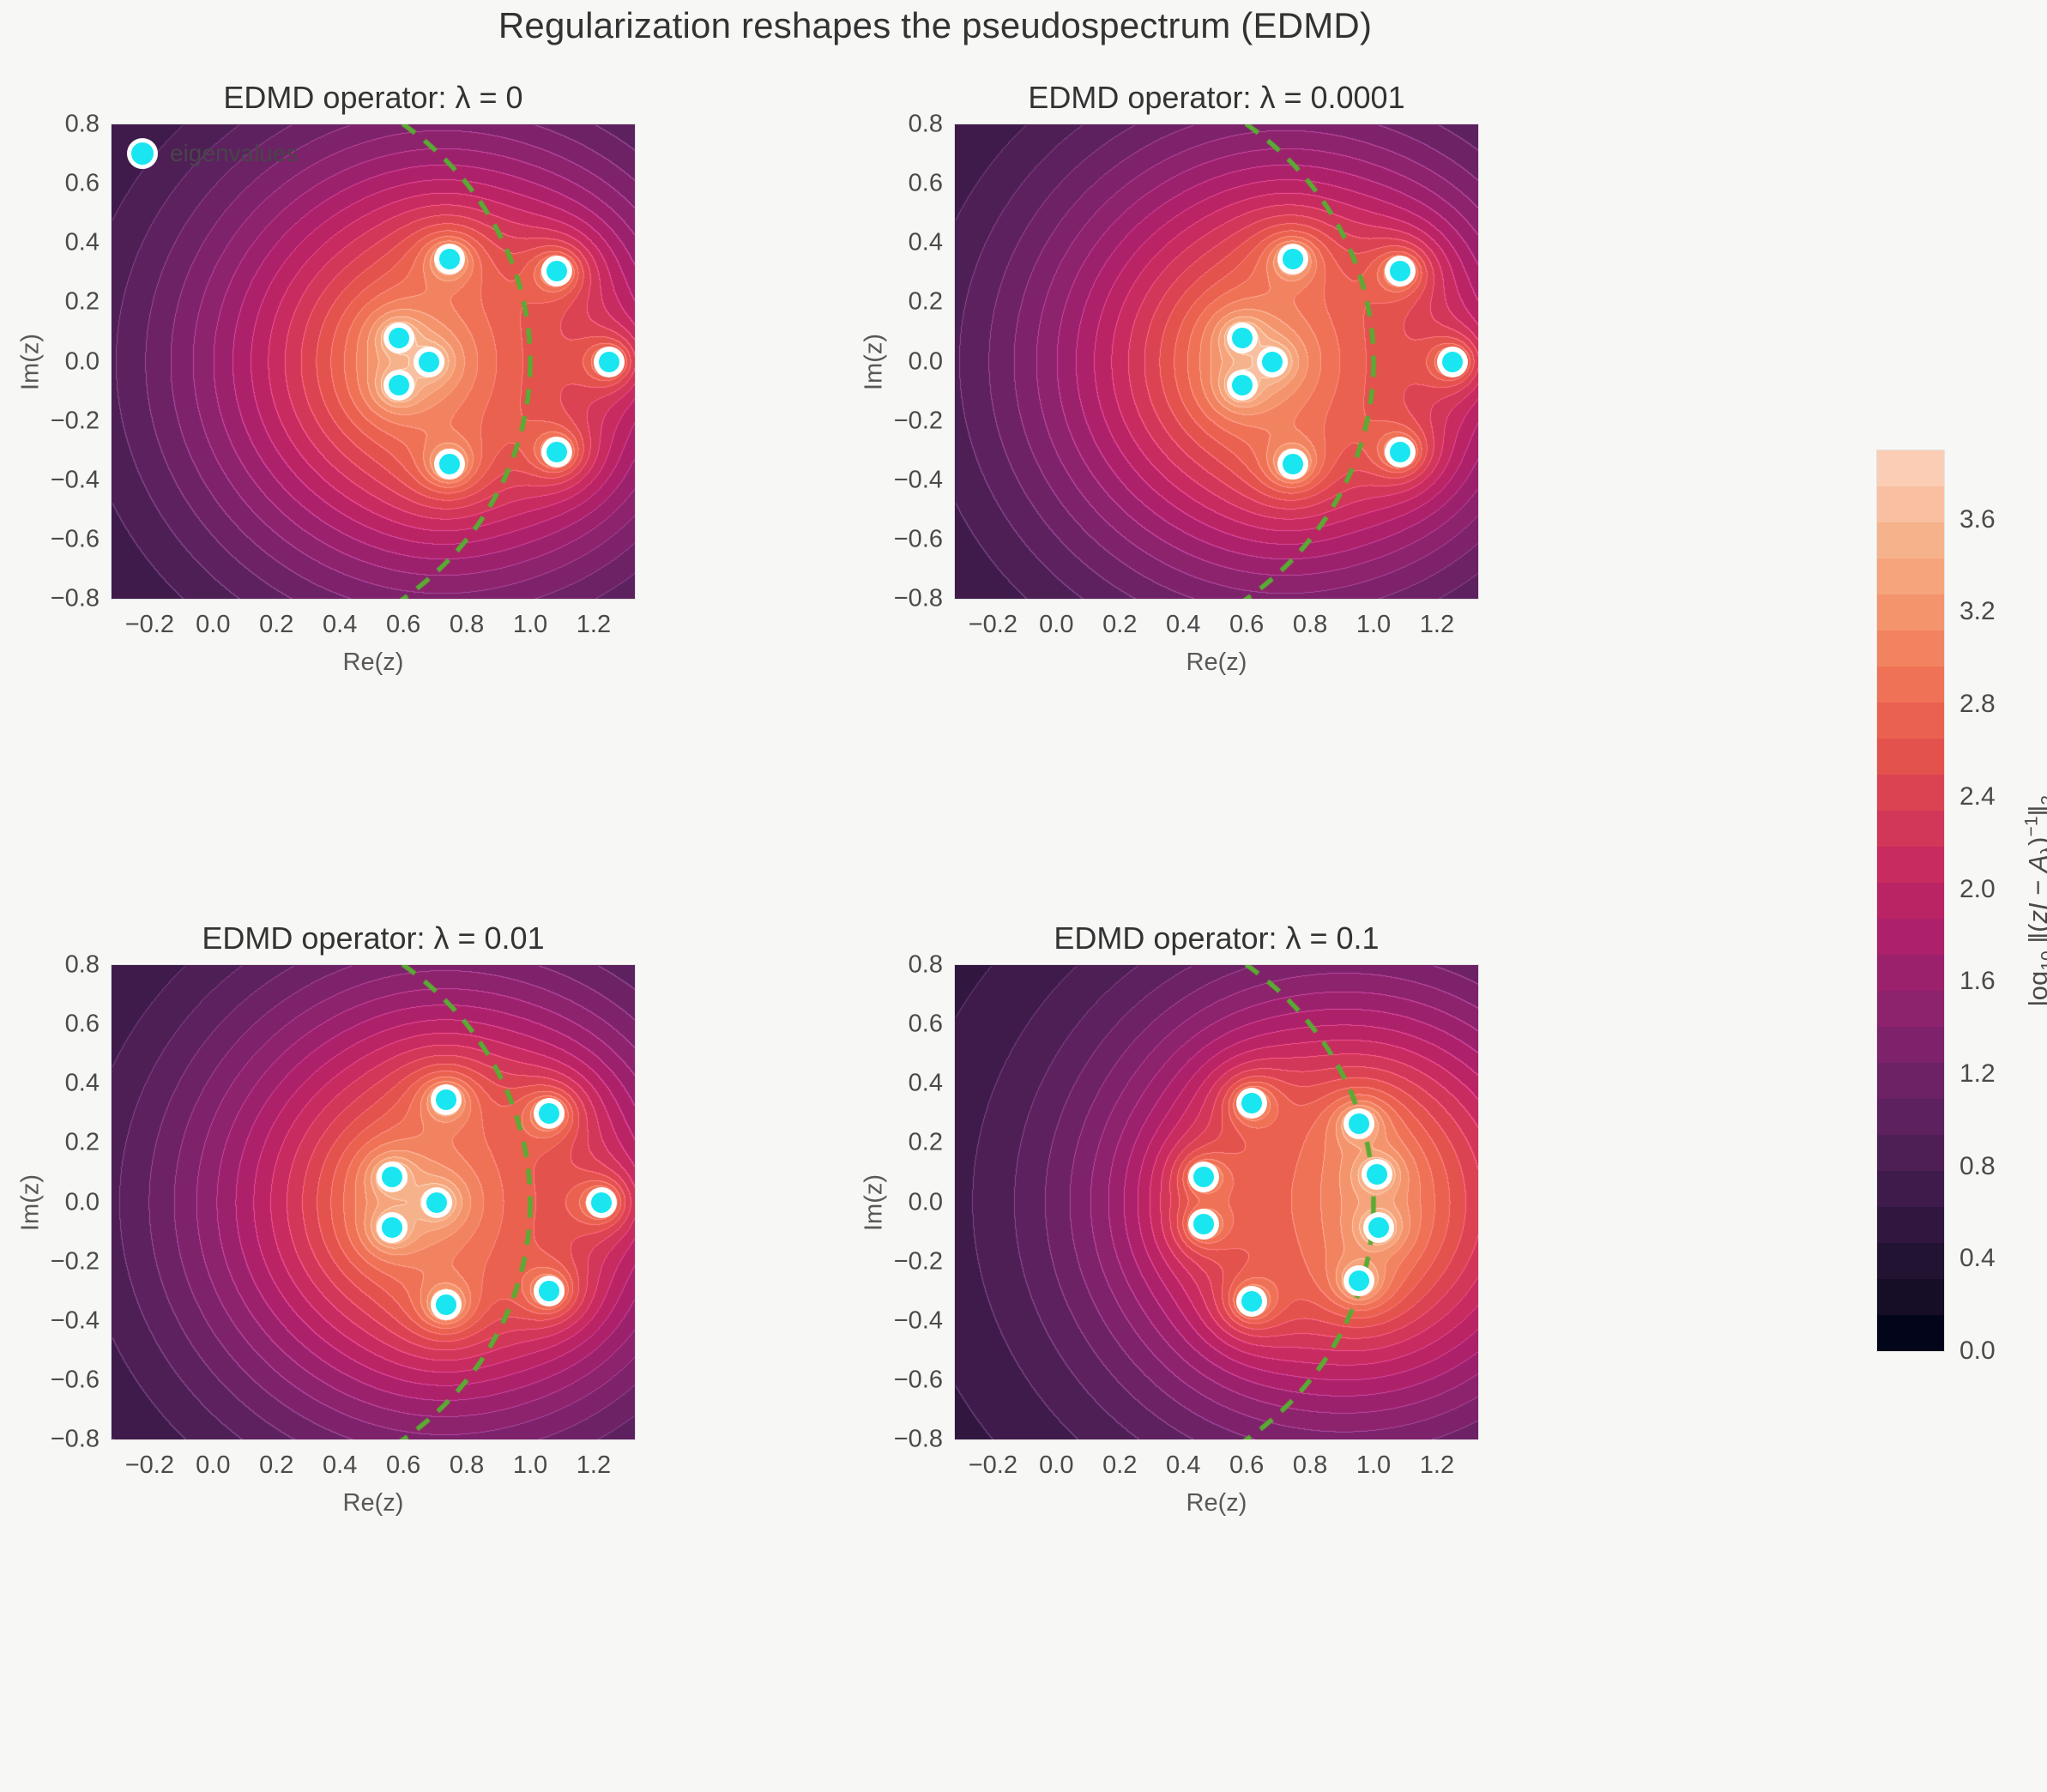  Describe the element at coordinates (918, 1439) in the screenshot. I see `y-axis-tick-label: −0.8` at that location.